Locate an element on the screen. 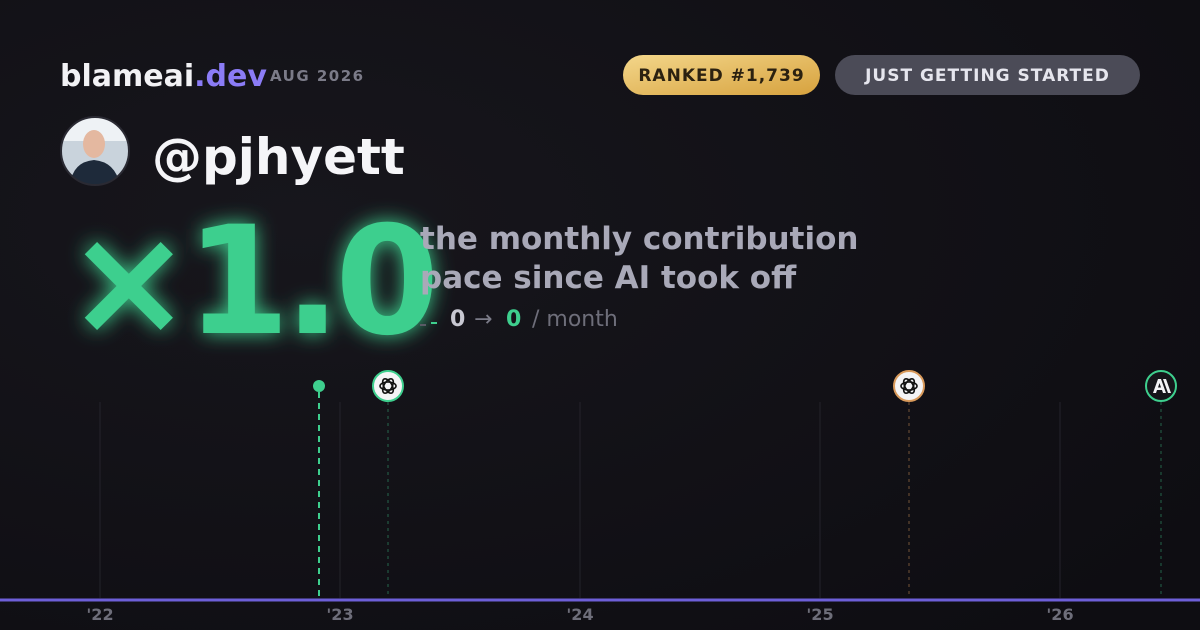 This screenshot has width=1200, height=630. status-badge is located at coordinates (987, 75).